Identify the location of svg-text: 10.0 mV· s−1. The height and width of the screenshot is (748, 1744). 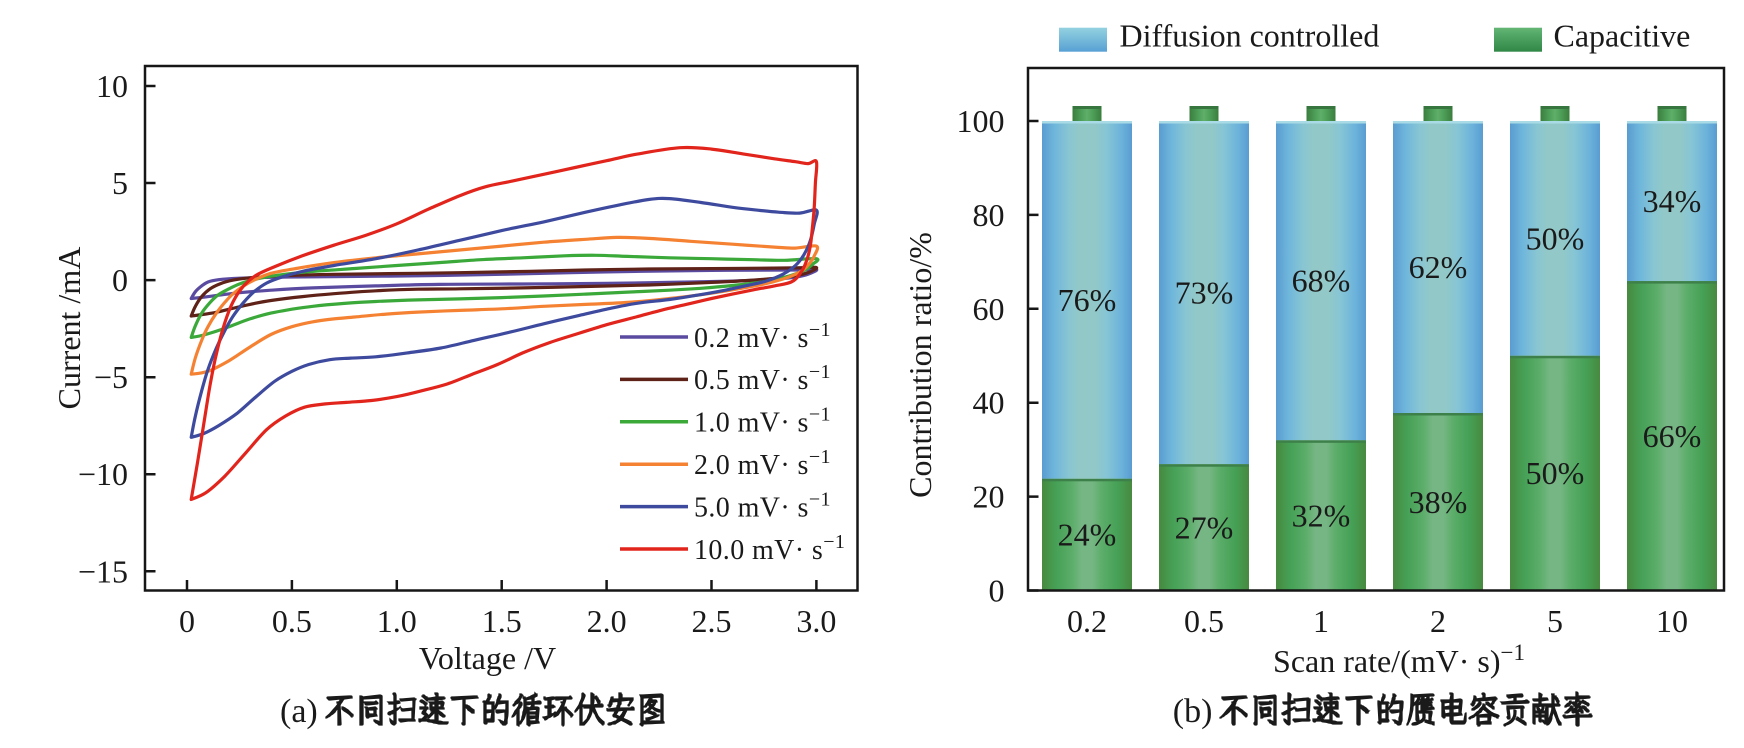
(769, 548).